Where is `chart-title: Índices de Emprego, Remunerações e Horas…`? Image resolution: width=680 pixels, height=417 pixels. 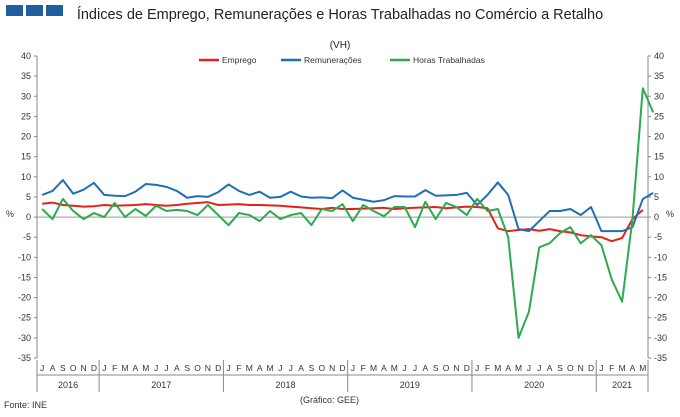 chart-title: Índices de Emprego, Remunerações e Horas… is located at coordinates (340, 15).